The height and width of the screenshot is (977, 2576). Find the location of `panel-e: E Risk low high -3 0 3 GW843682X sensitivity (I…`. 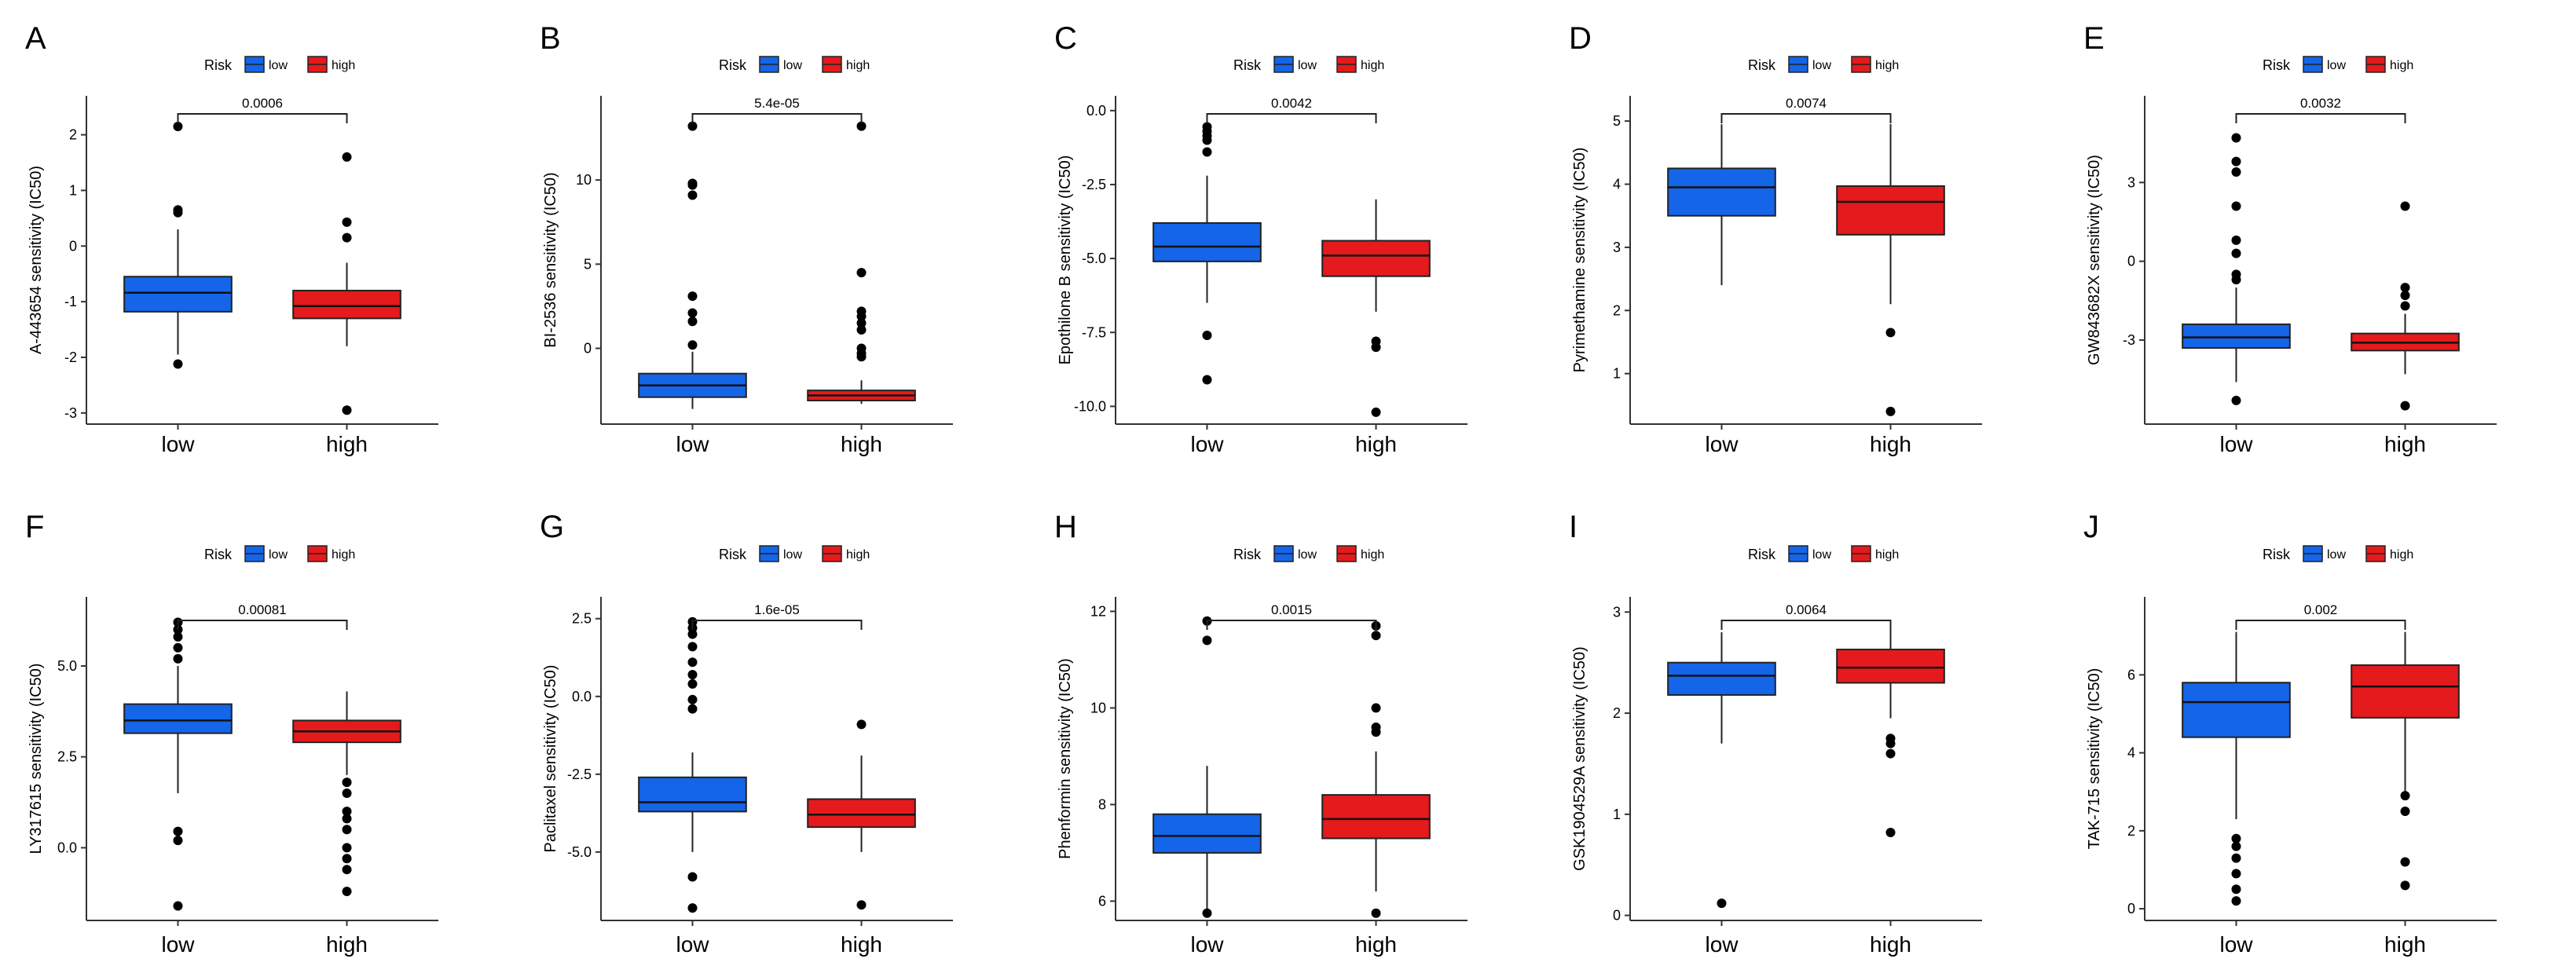

panel-e: E Risk low high -3 0 3 GW843682X sensitivity (I… is located at coordinates (2290, 238).